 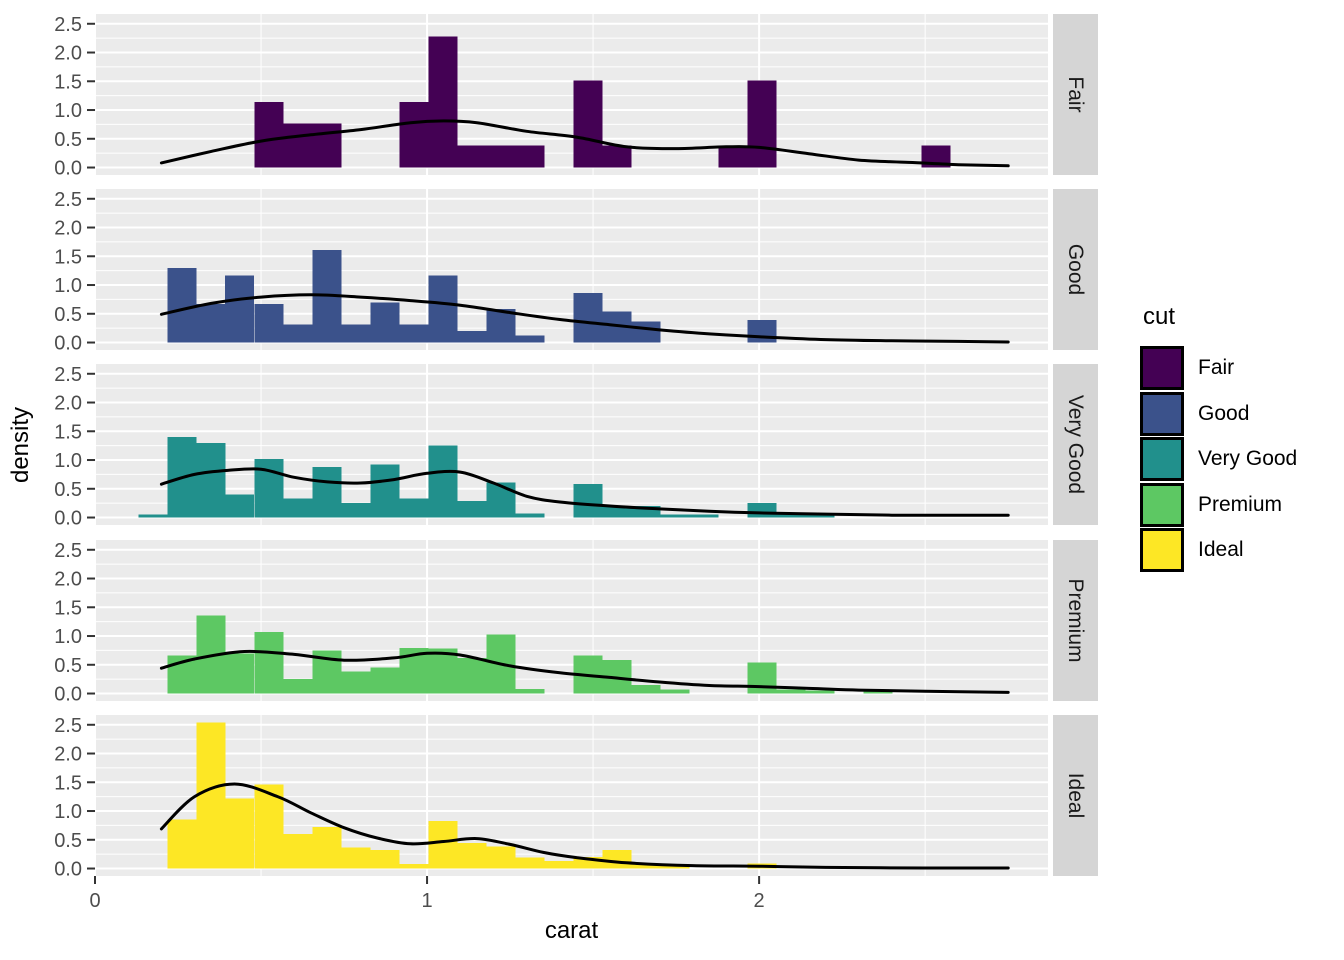 I want to click on x-axis-title: carat, so click(x=572, y=930).